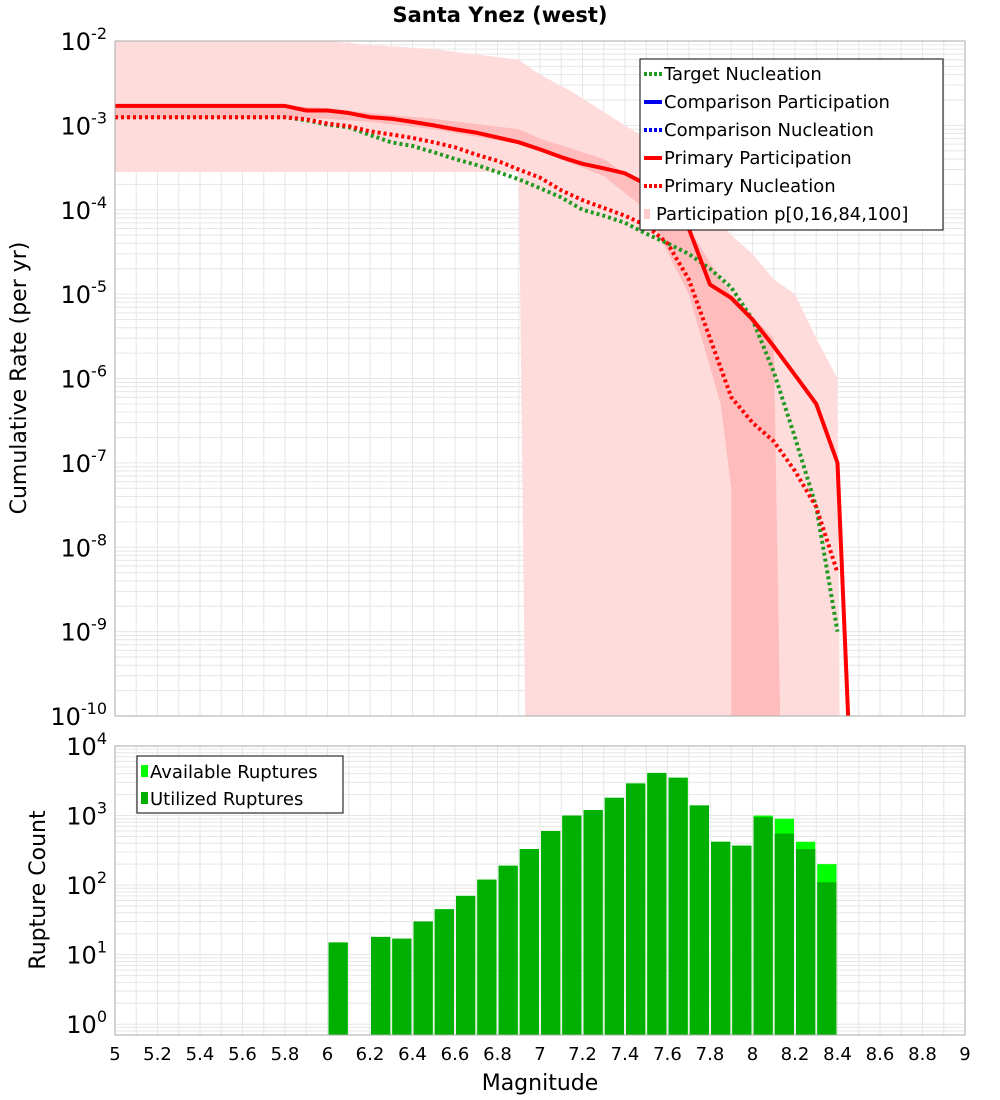 This screenshot has width=1000, height=1100. I want to click on x-tick-label: 6, so click(327, 1054).